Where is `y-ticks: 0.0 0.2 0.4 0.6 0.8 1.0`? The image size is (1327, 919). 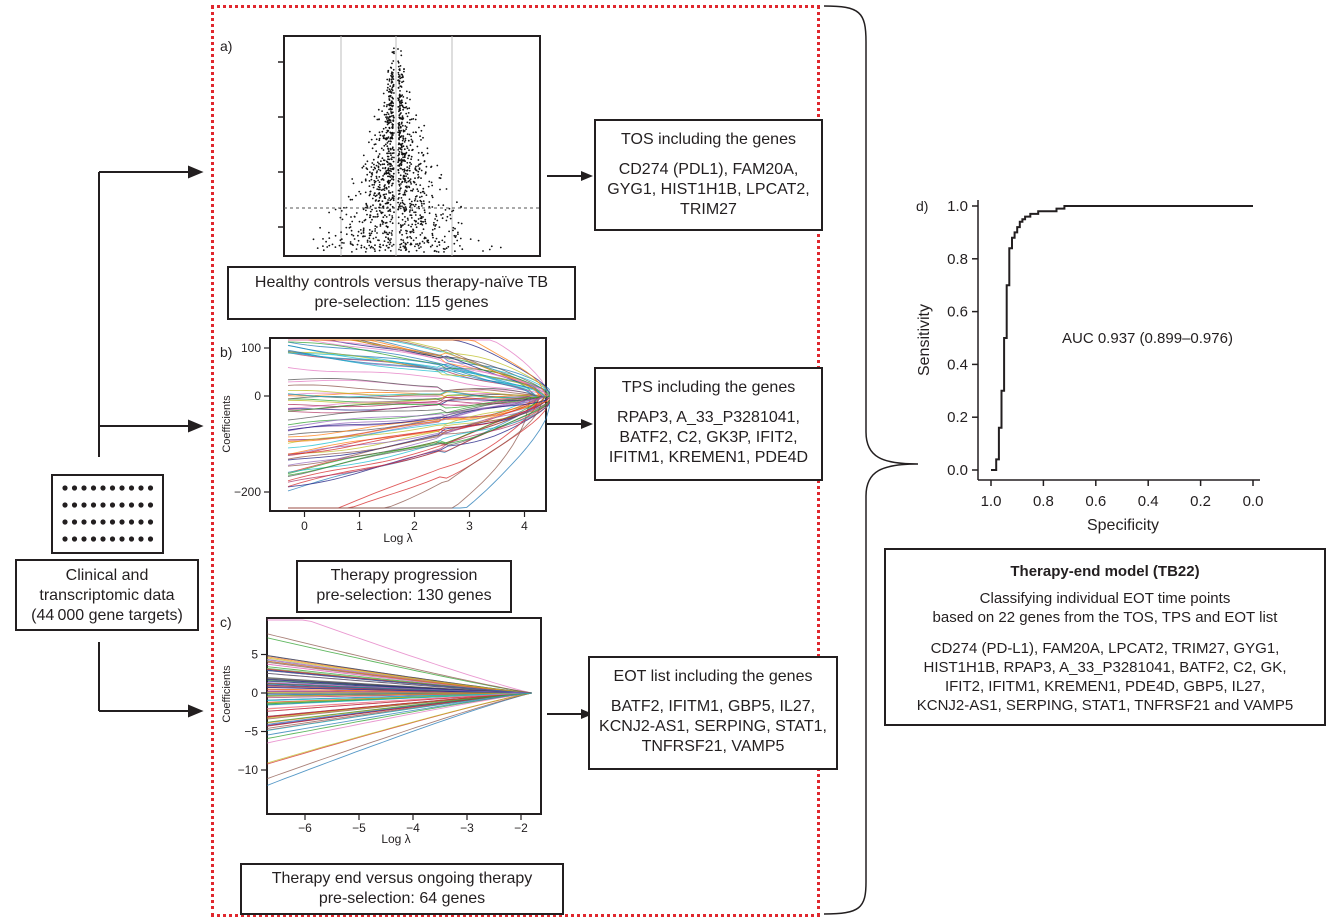 y-ticks: 0.0 0.2 0.4 0.6 0.8 1.0 is located at coordinates (962, 338).